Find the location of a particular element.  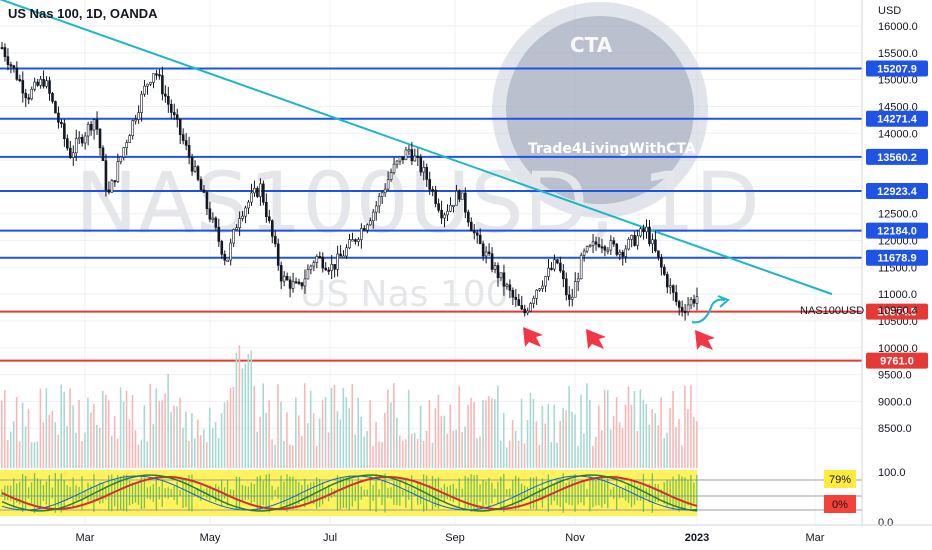

time-tick: Jul is located at coordinates (330, 538).